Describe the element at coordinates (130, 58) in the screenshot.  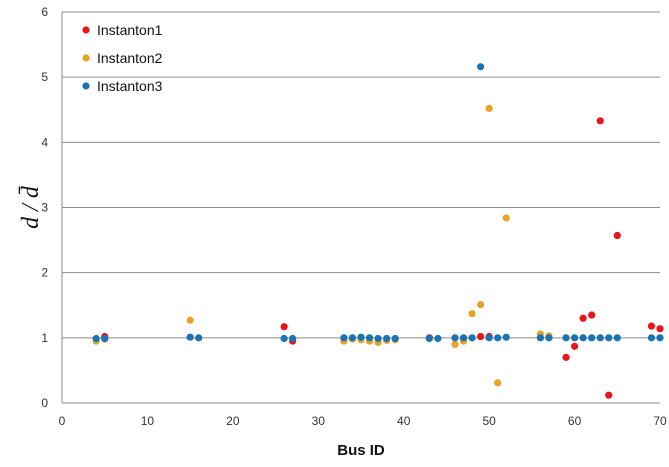
I see `legend-label: Instanton2` at that location.